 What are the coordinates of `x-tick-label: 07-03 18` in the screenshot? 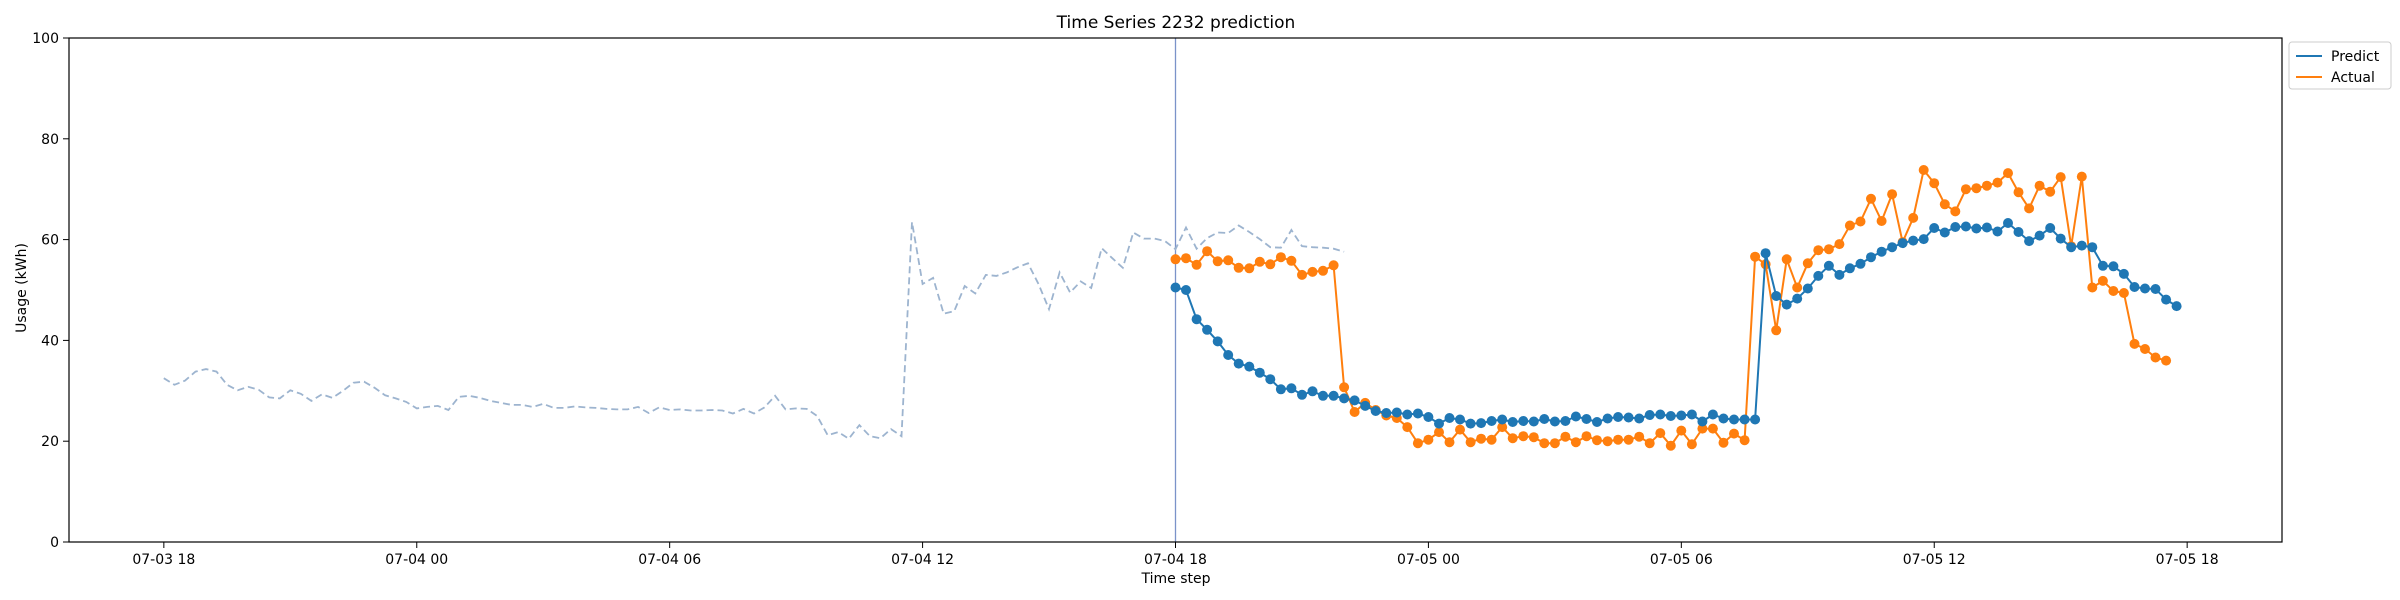 It's located at (163, 560).